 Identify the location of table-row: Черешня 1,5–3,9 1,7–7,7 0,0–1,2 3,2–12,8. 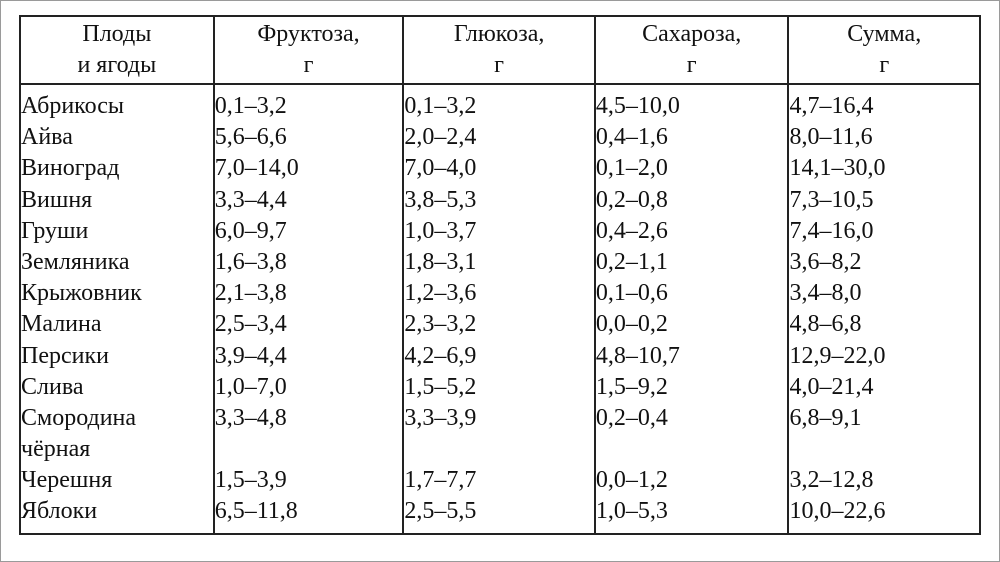
(500, 480).